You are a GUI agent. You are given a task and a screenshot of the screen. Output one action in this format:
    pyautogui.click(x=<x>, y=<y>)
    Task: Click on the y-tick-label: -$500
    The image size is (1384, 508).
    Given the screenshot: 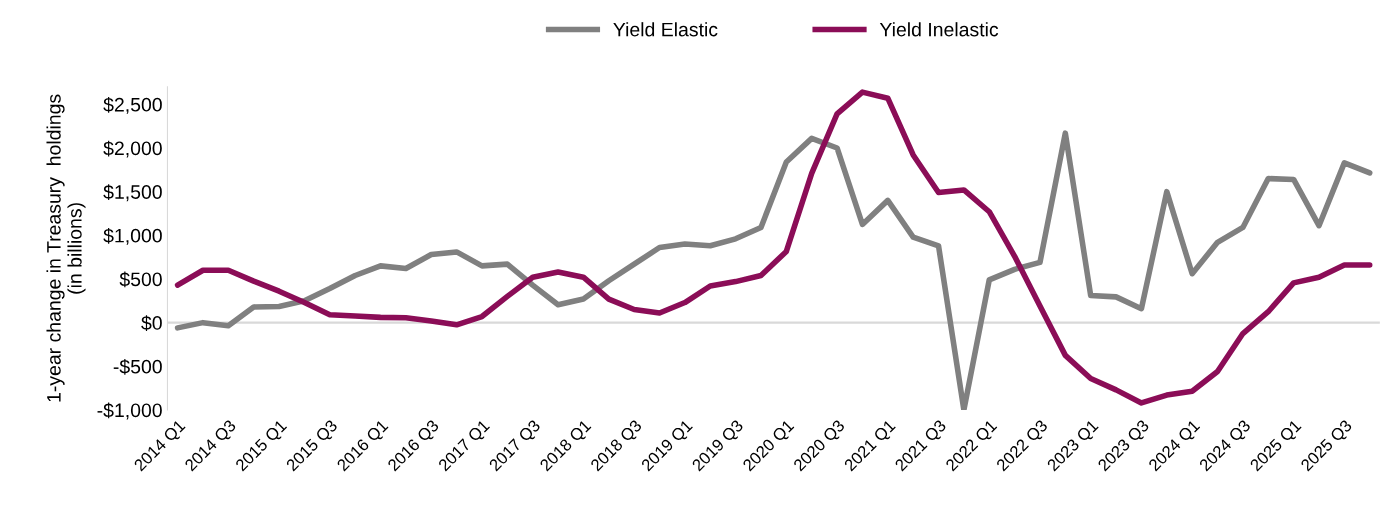 What is the action you would take?
    pyautogui.click(x=137, y=366)
    